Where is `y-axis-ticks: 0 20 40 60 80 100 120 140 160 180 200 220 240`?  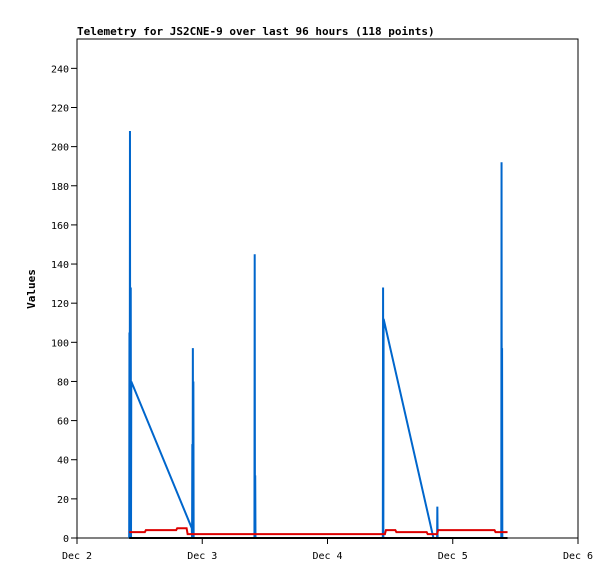
y-axis-ticks: 0 20 40 60 80 100 120 140 160 180 200 220 240 is located at coordinates (64, 304).